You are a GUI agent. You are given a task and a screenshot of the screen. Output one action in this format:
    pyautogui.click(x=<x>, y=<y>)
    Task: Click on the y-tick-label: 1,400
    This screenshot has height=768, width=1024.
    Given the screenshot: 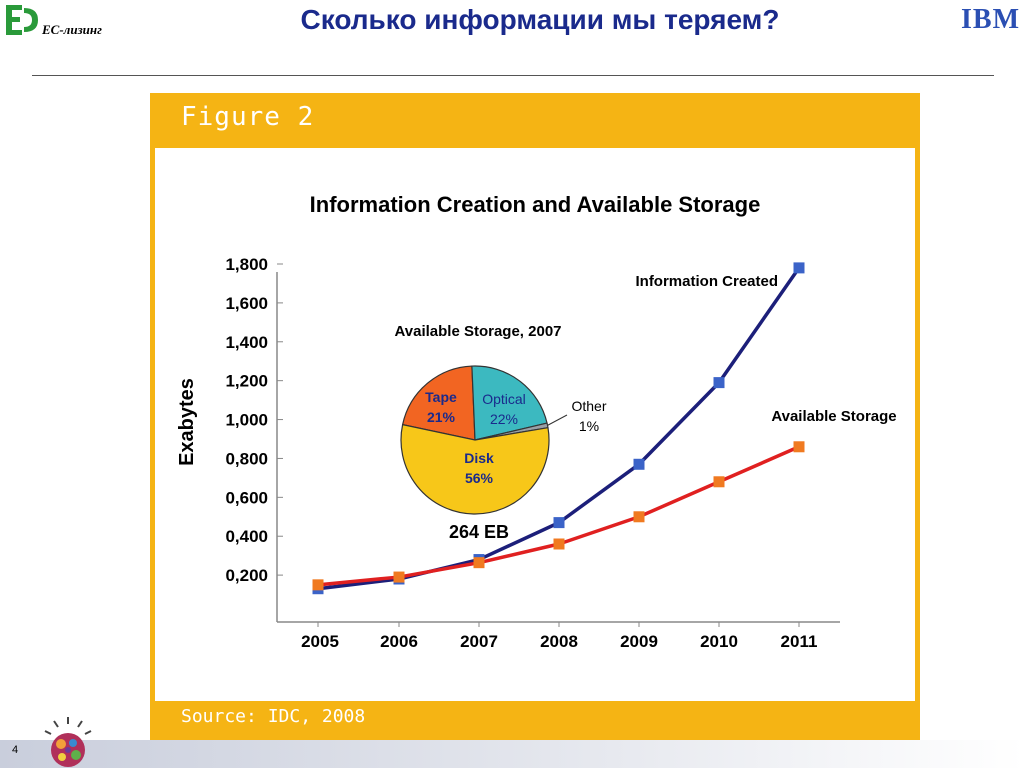 What is the action you would take?
    pyautogui.click(x=246, y=342)
    